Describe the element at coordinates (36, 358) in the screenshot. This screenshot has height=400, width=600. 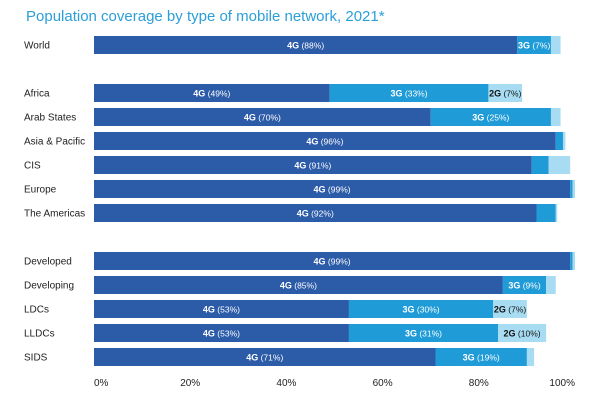
I see `category-label-sids: SIDS` at that location.